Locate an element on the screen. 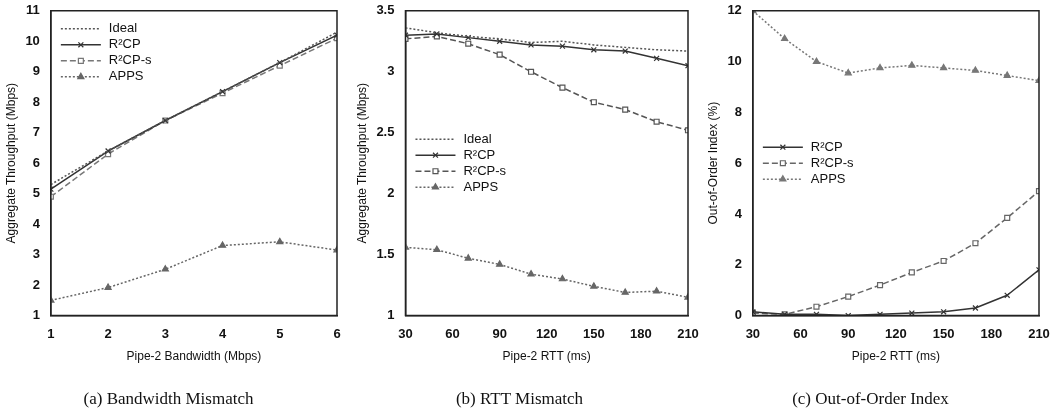  x-tick-label: 2 is located at coordinates (108, 333).